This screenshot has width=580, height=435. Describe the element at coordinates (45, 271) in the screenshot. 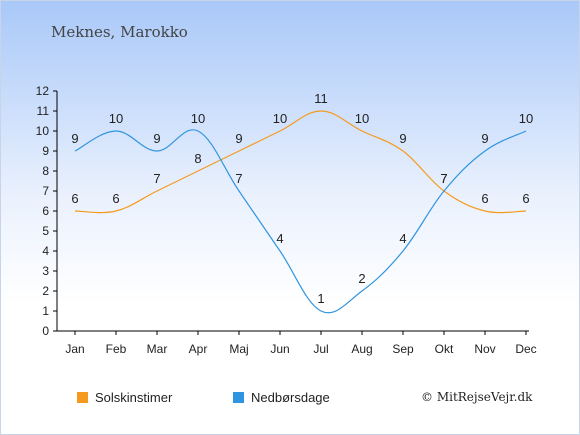

I see `y-tick-label: 3` at that location.